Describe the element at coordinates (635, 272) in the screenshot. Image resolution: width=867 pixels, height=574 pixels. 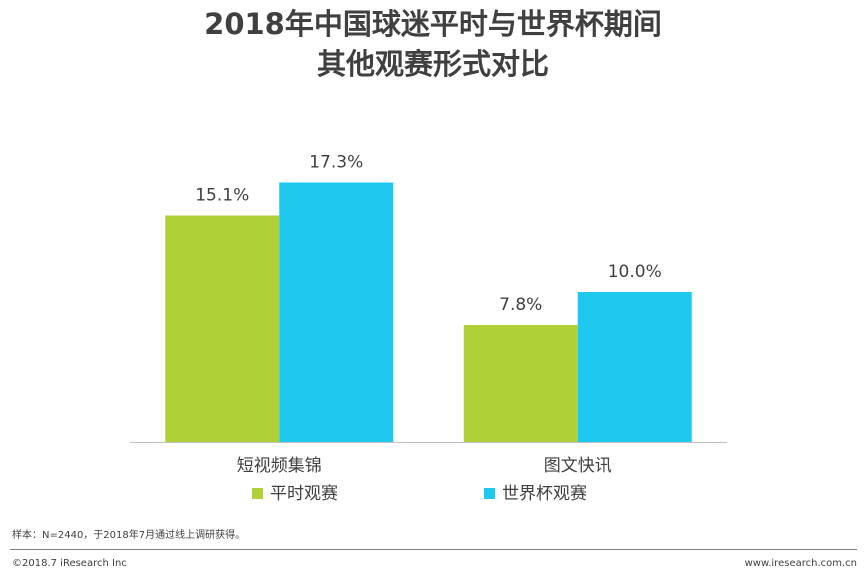
I see `value-label: 10.0%` at that location.